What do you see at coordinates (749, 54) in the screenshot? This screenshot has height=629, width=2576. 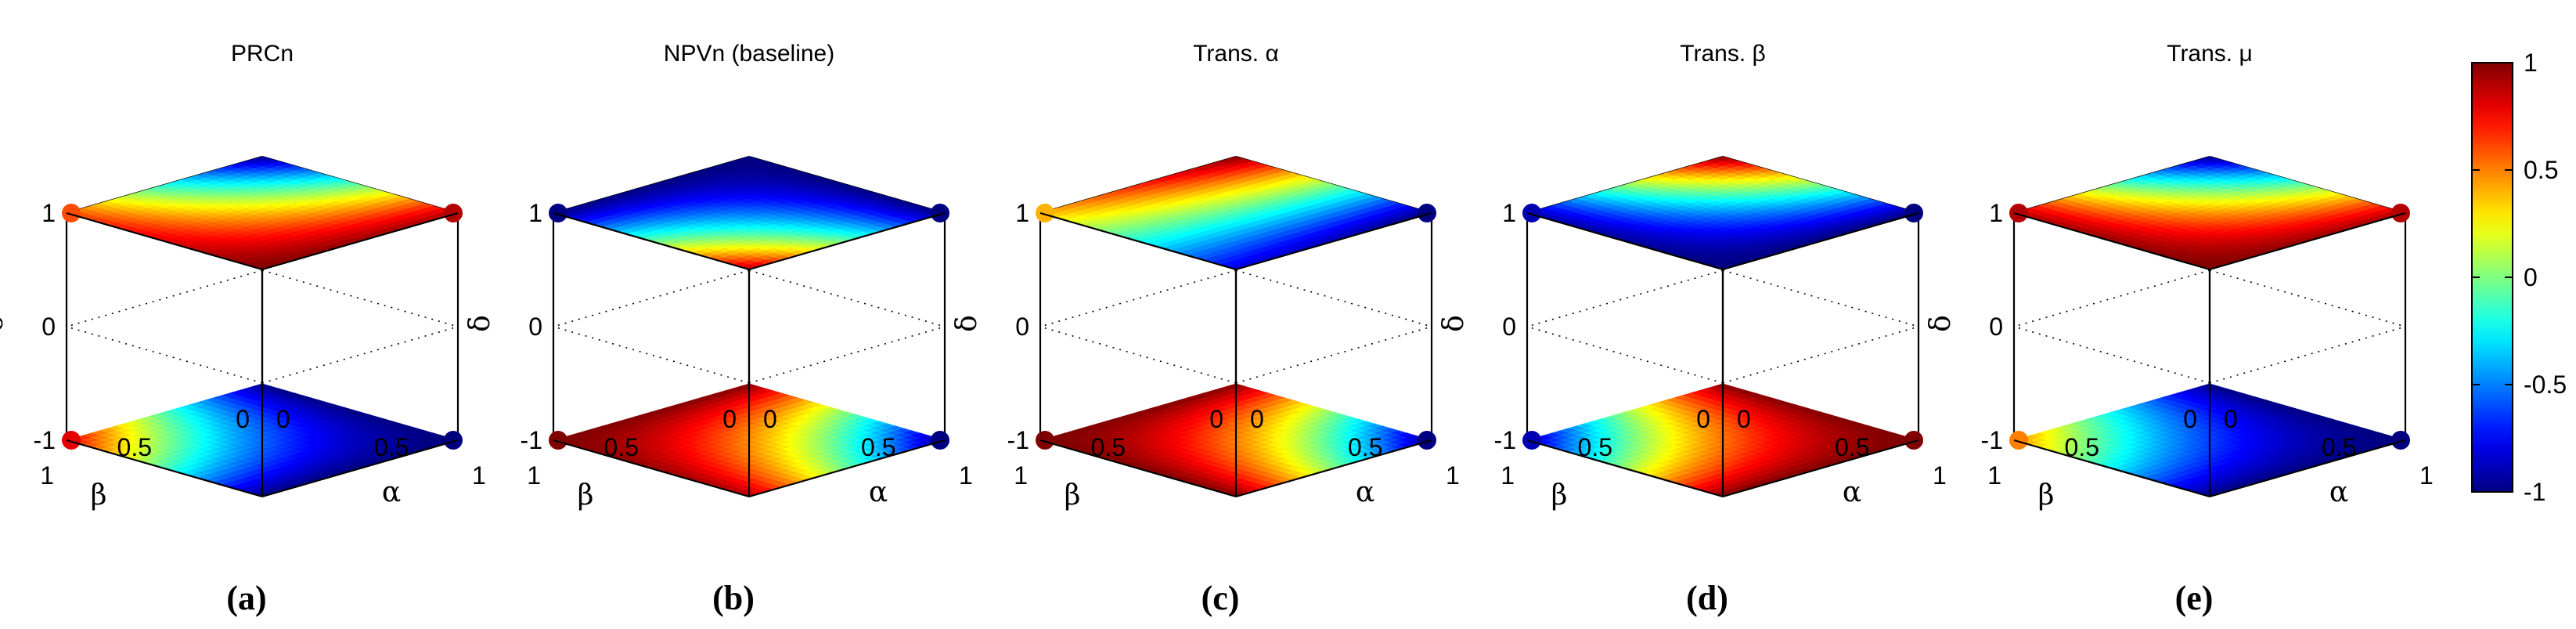 I see `panel-title: NPVn (baseline)` at bounding box center [749, 54].